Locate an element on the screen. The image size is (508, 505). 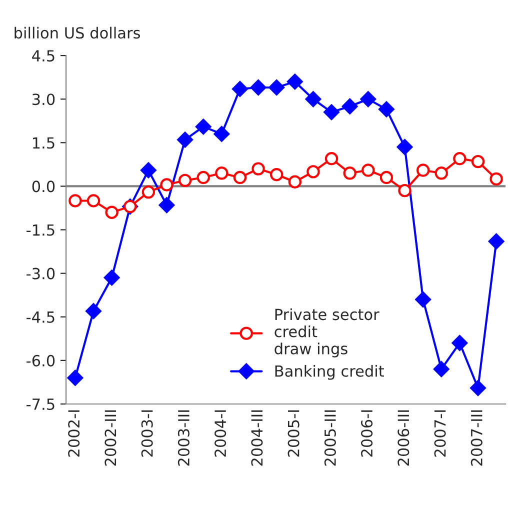
x-tick-label: 2003-I is located at coordinates (147, 433).